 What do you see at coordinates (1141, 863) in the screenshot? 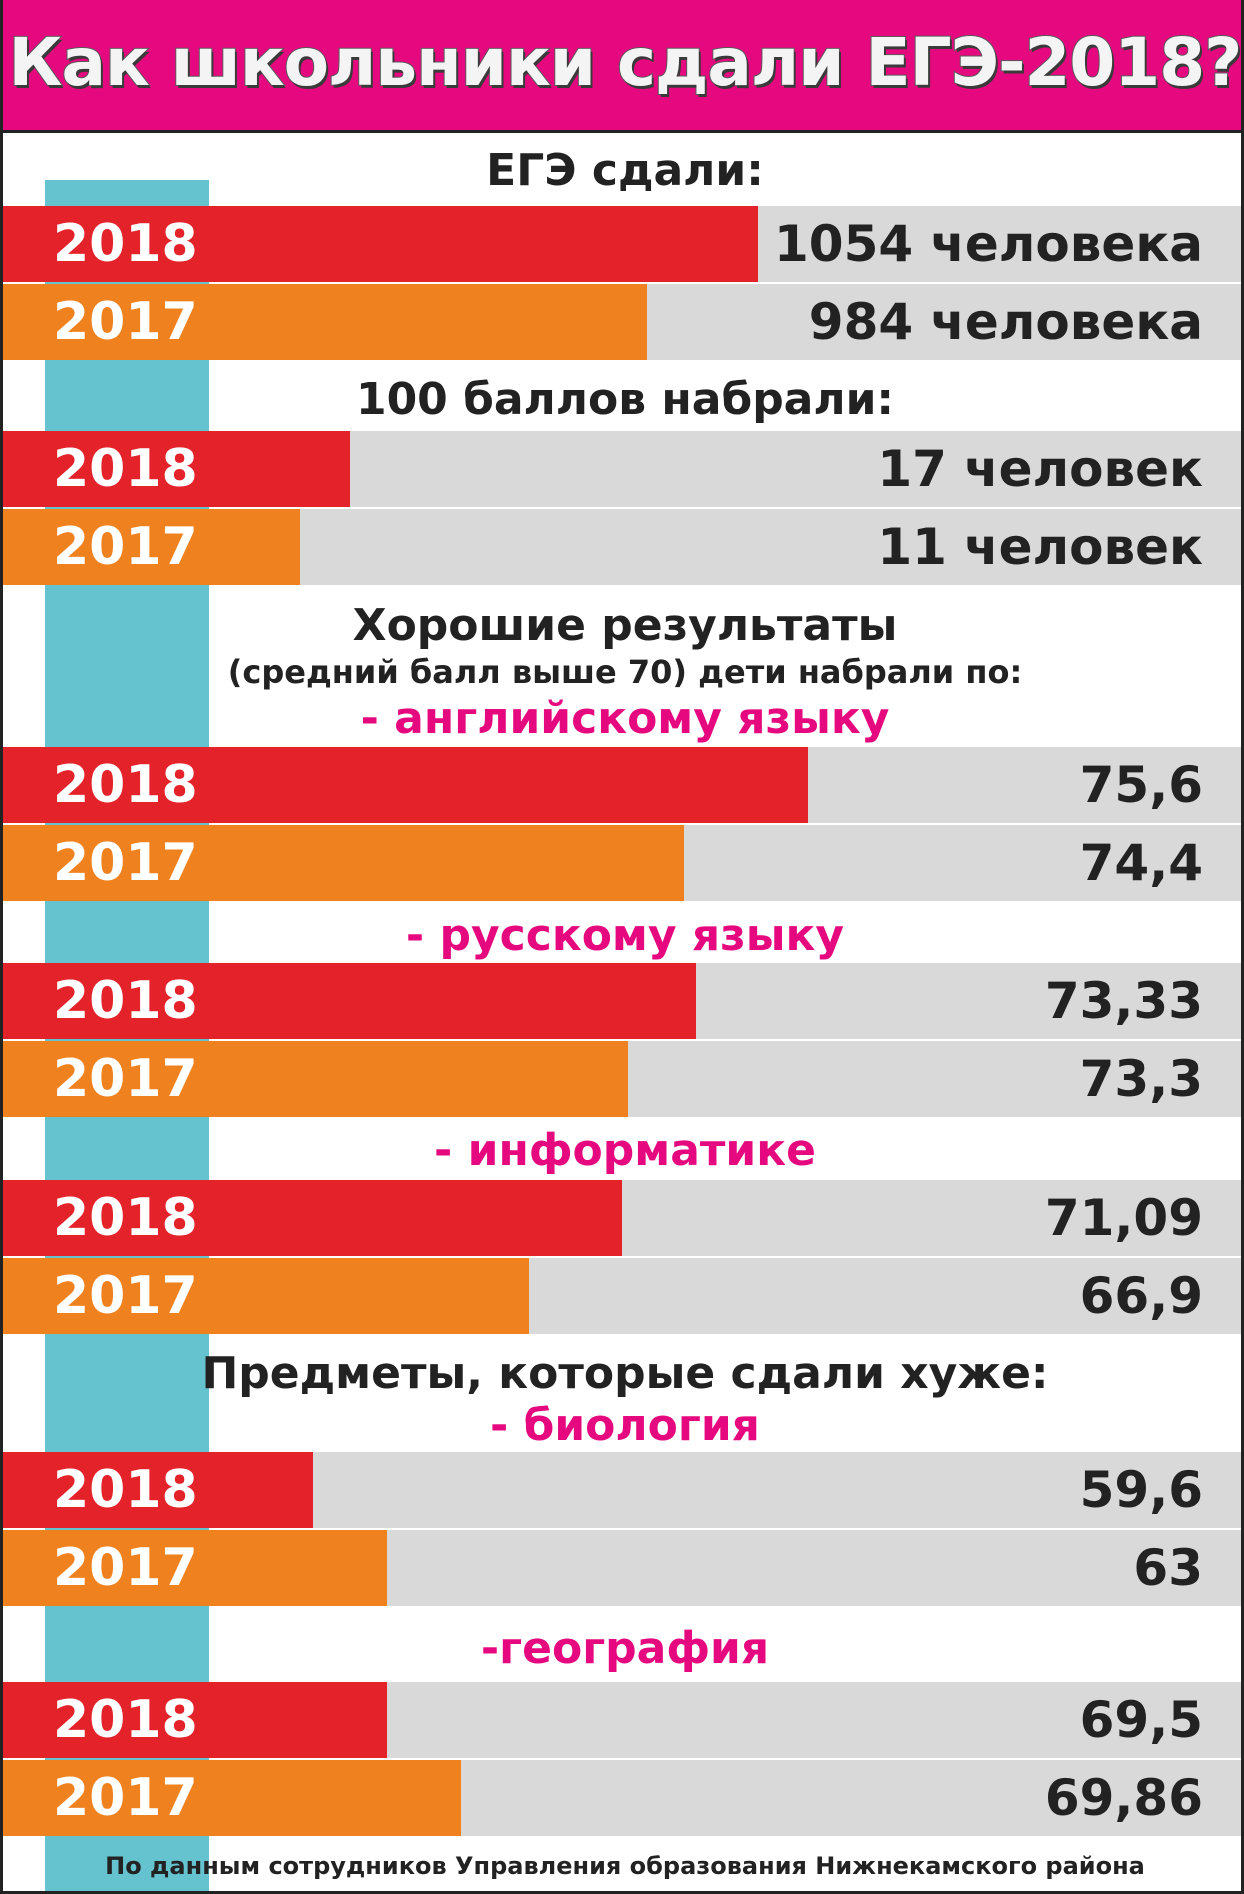
I see `value-label: 74,4` at bounding box center [1141, 863].